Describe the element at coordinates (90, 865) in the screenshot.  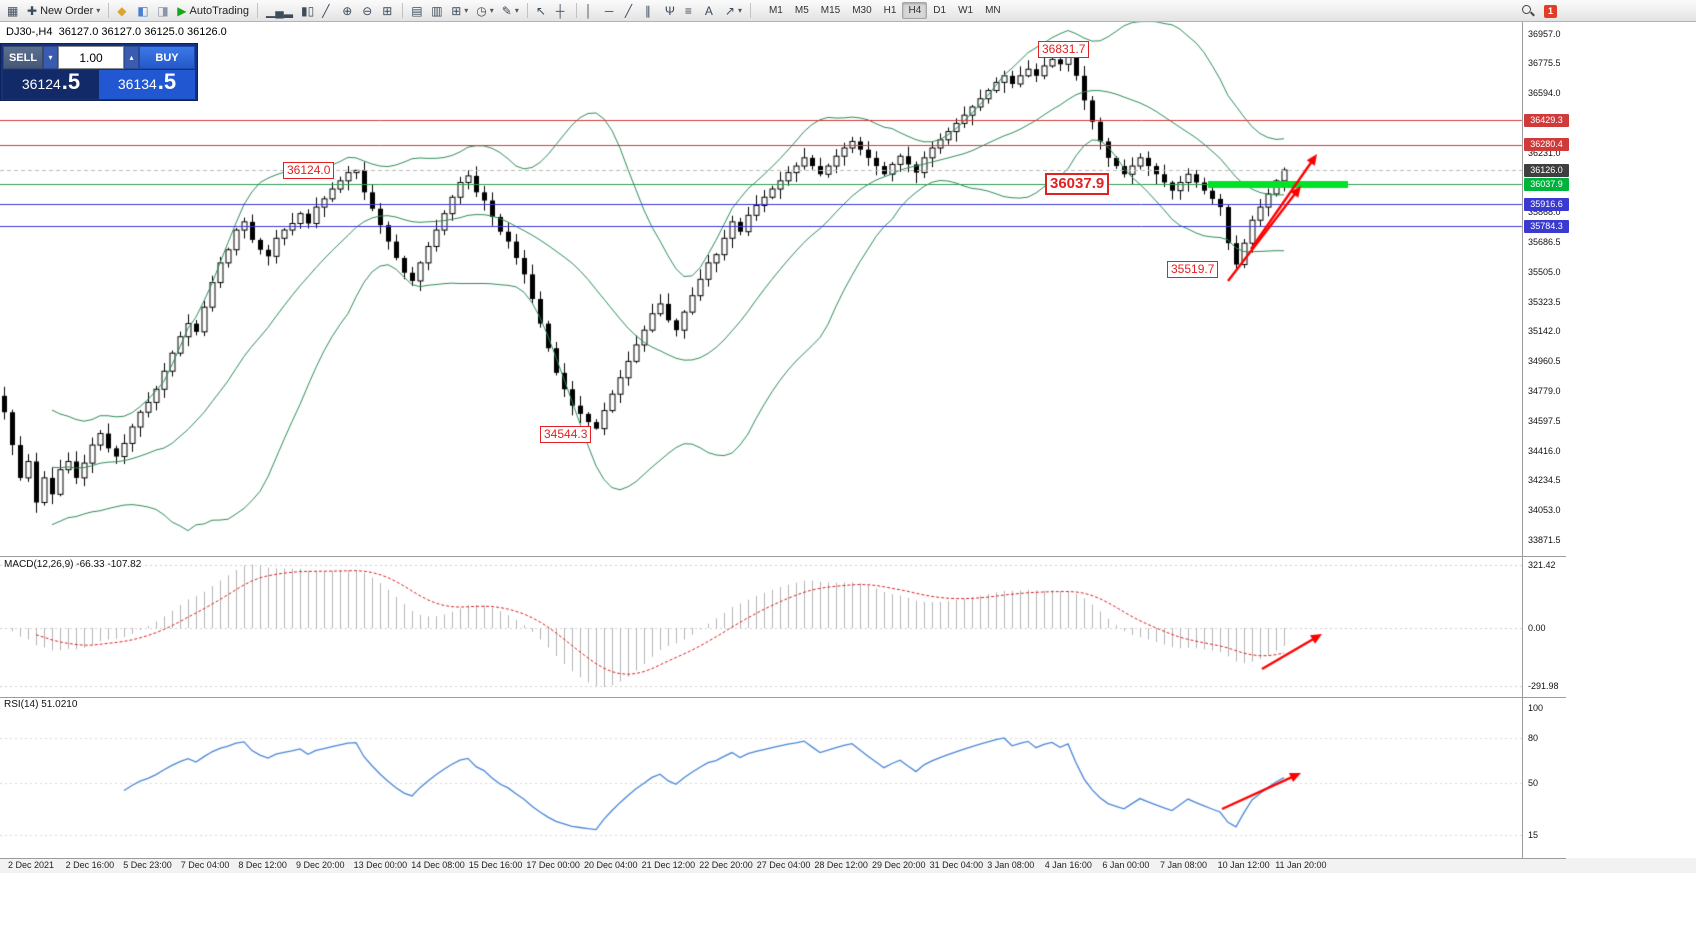
I see `time-axis-label: 2 Dec 16:00` at that location.